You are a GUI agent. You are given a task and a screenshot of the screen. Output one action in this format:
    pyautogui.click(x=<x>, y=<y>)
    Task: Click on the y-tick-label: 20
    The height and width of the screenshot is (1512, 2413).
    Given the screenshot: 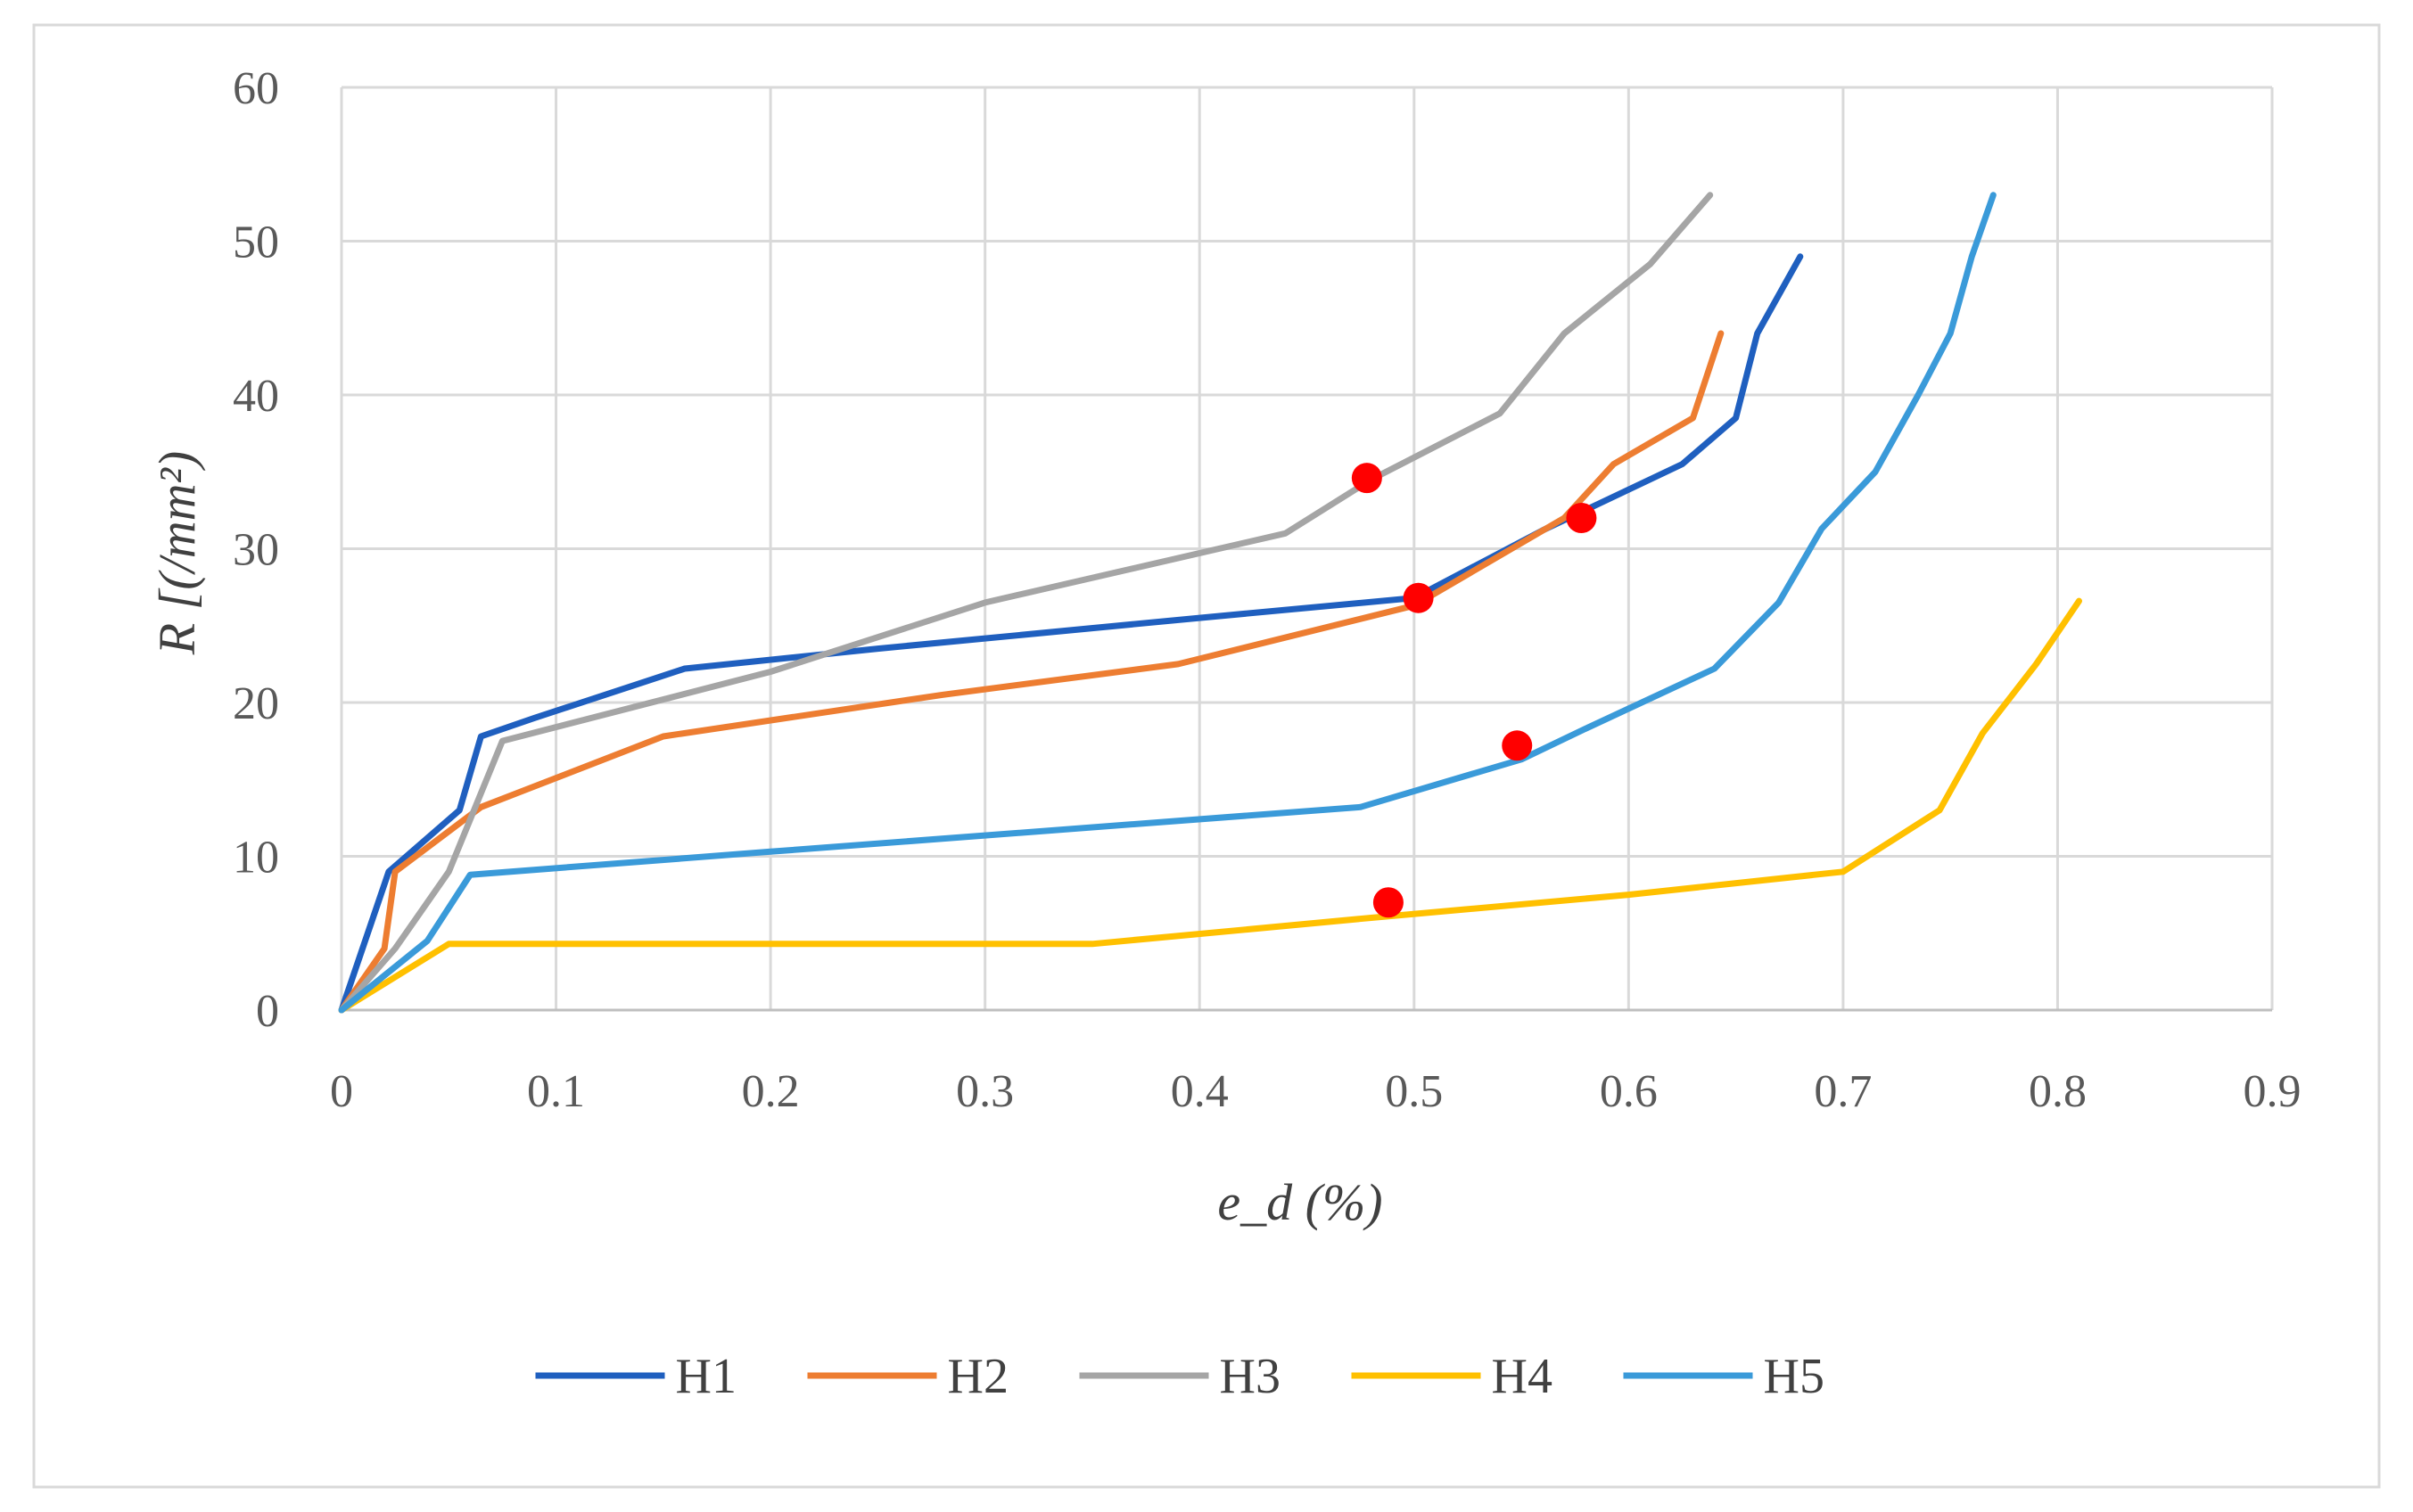 What is the action you would take?
    pyautogui.click(x=256, y=703)
    